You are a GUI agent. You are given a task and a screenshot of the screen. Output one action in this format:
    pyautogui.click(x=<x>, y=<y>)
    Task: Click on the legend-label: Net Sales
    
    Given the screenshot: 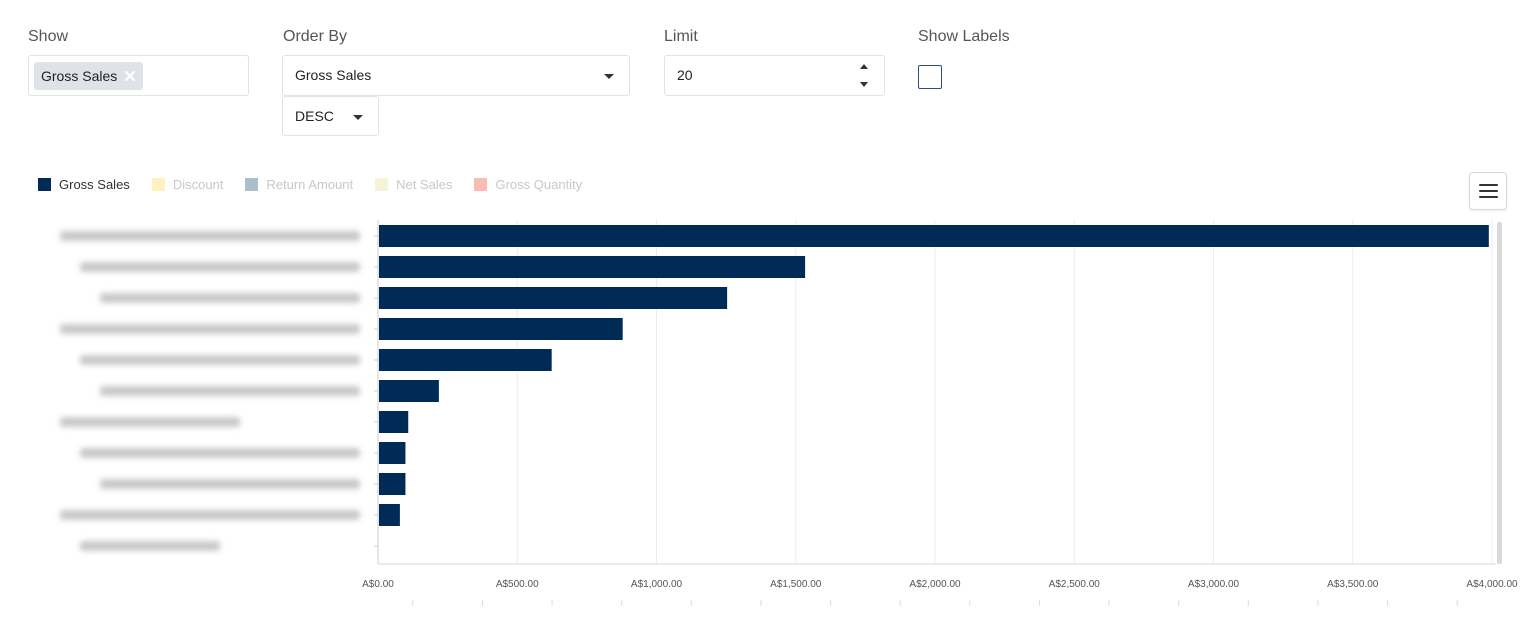 What is the action you would take?
    pyautogui.click(x=424, y=184)
    